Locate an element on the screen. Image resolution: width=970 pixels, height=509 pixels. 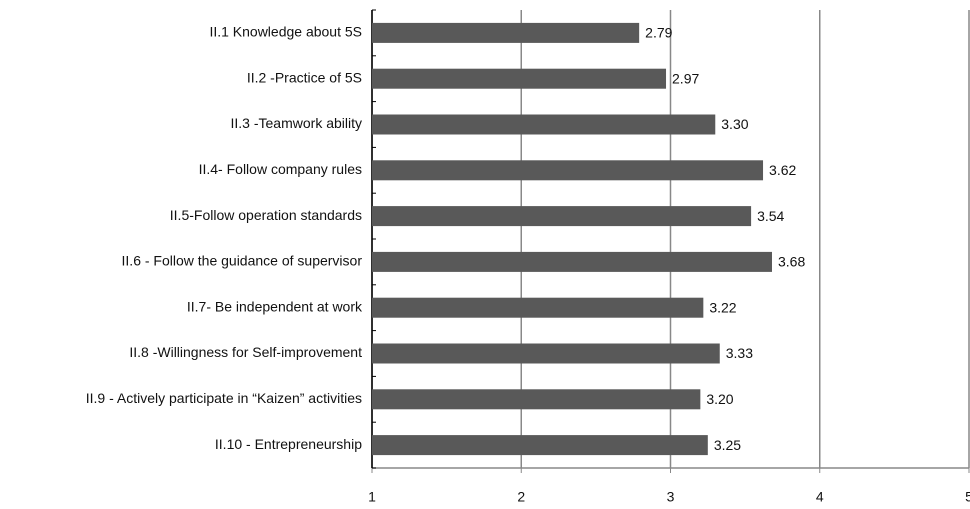
data-label: 3.20 is located at coordinates (719, 399).